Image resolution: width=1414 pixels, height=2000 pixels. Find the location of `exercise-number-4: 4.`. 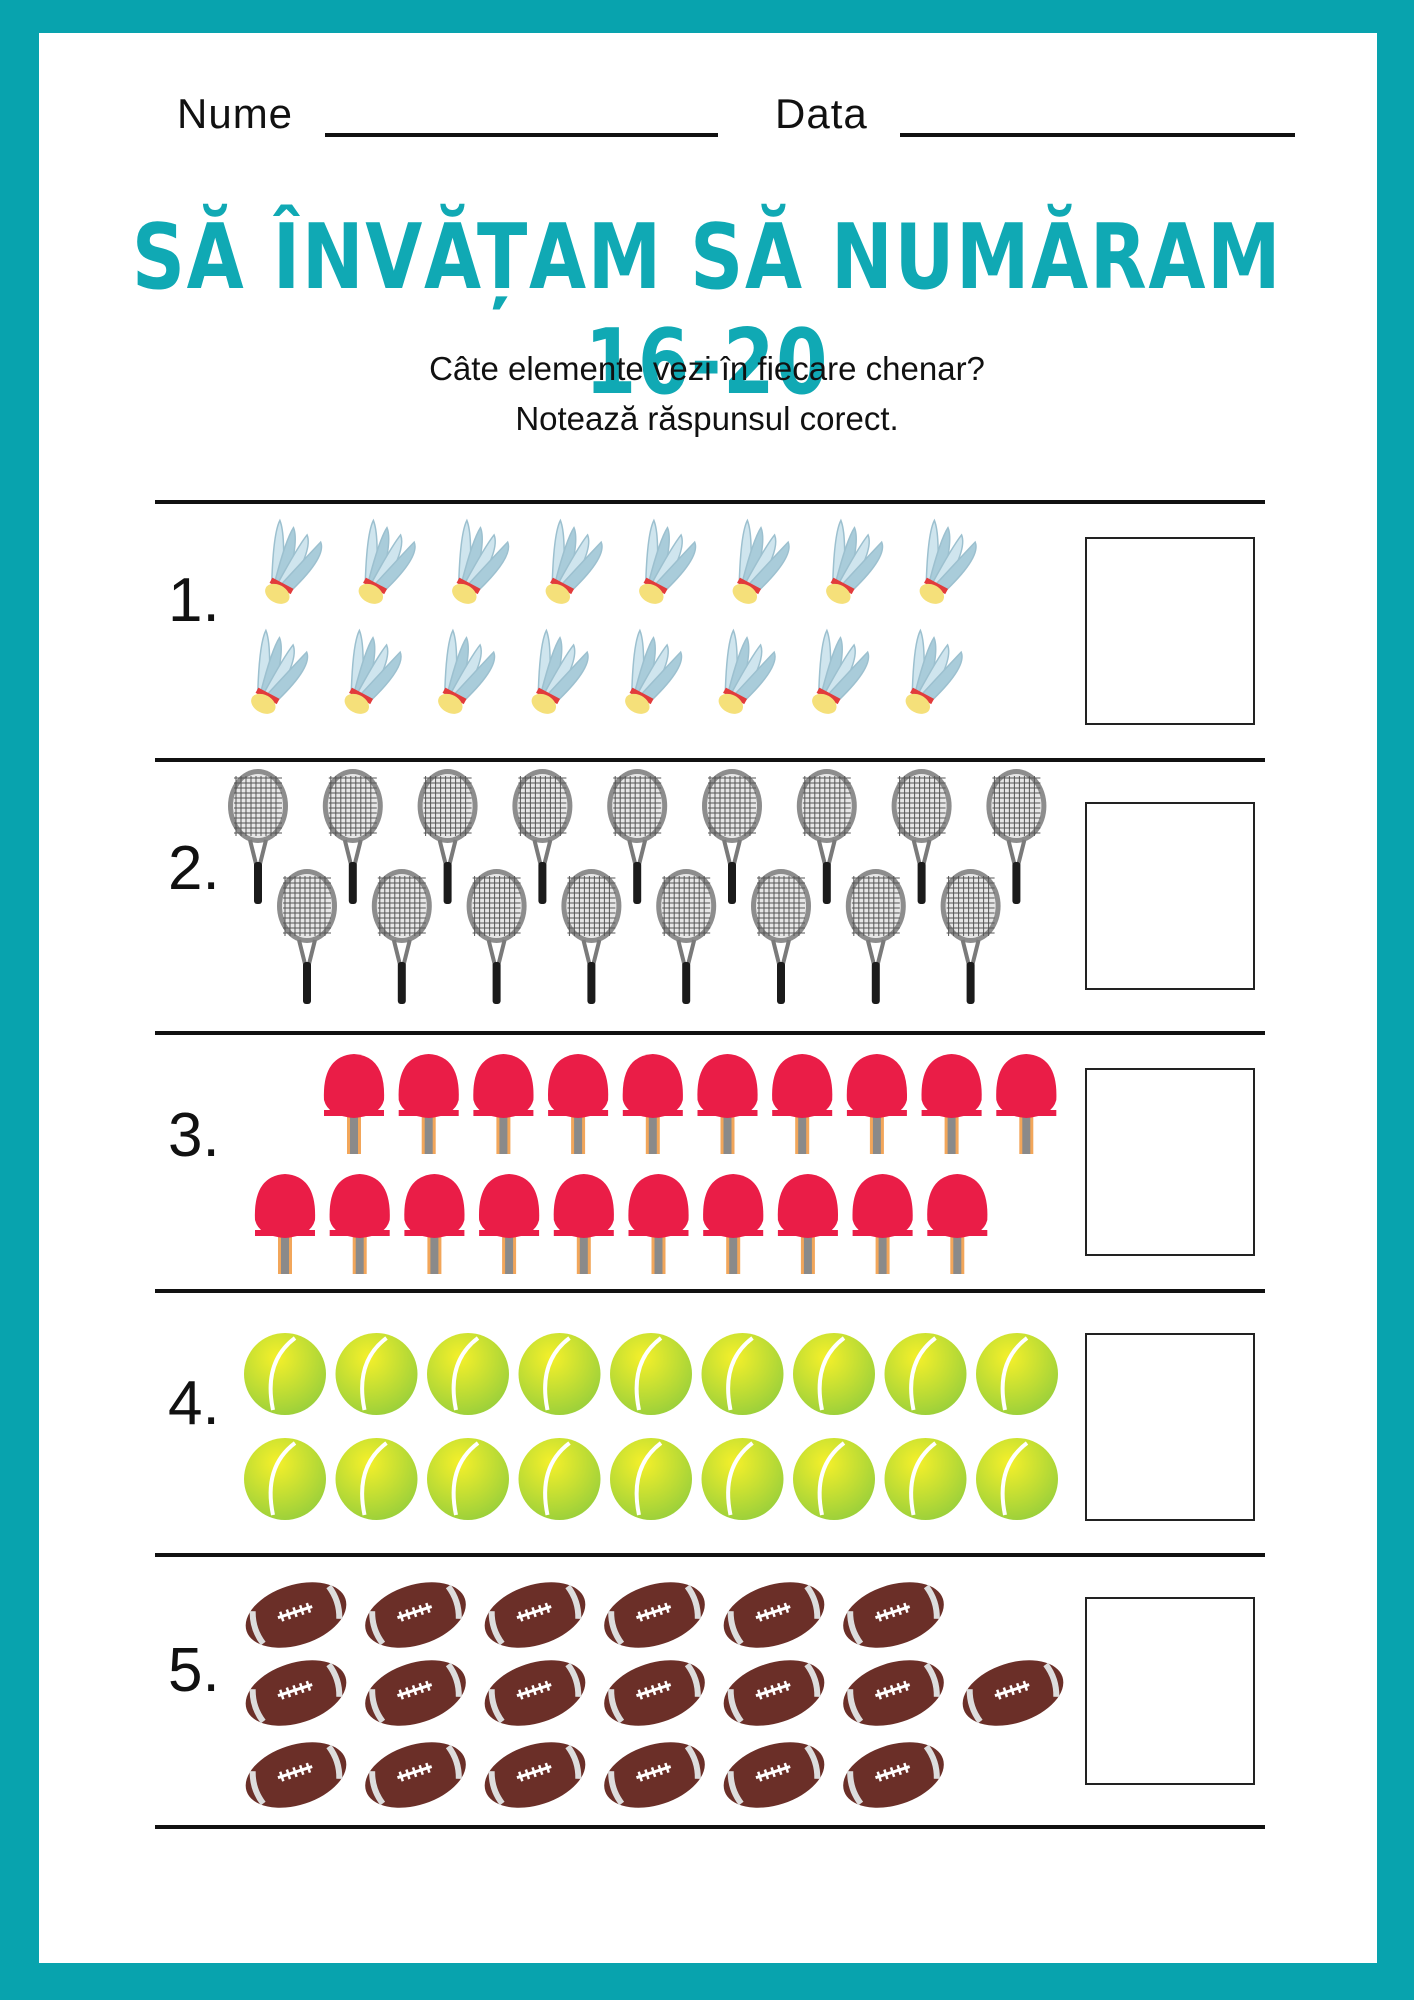

exercise-number-4: 4. is located at coordinates (194, 1403).